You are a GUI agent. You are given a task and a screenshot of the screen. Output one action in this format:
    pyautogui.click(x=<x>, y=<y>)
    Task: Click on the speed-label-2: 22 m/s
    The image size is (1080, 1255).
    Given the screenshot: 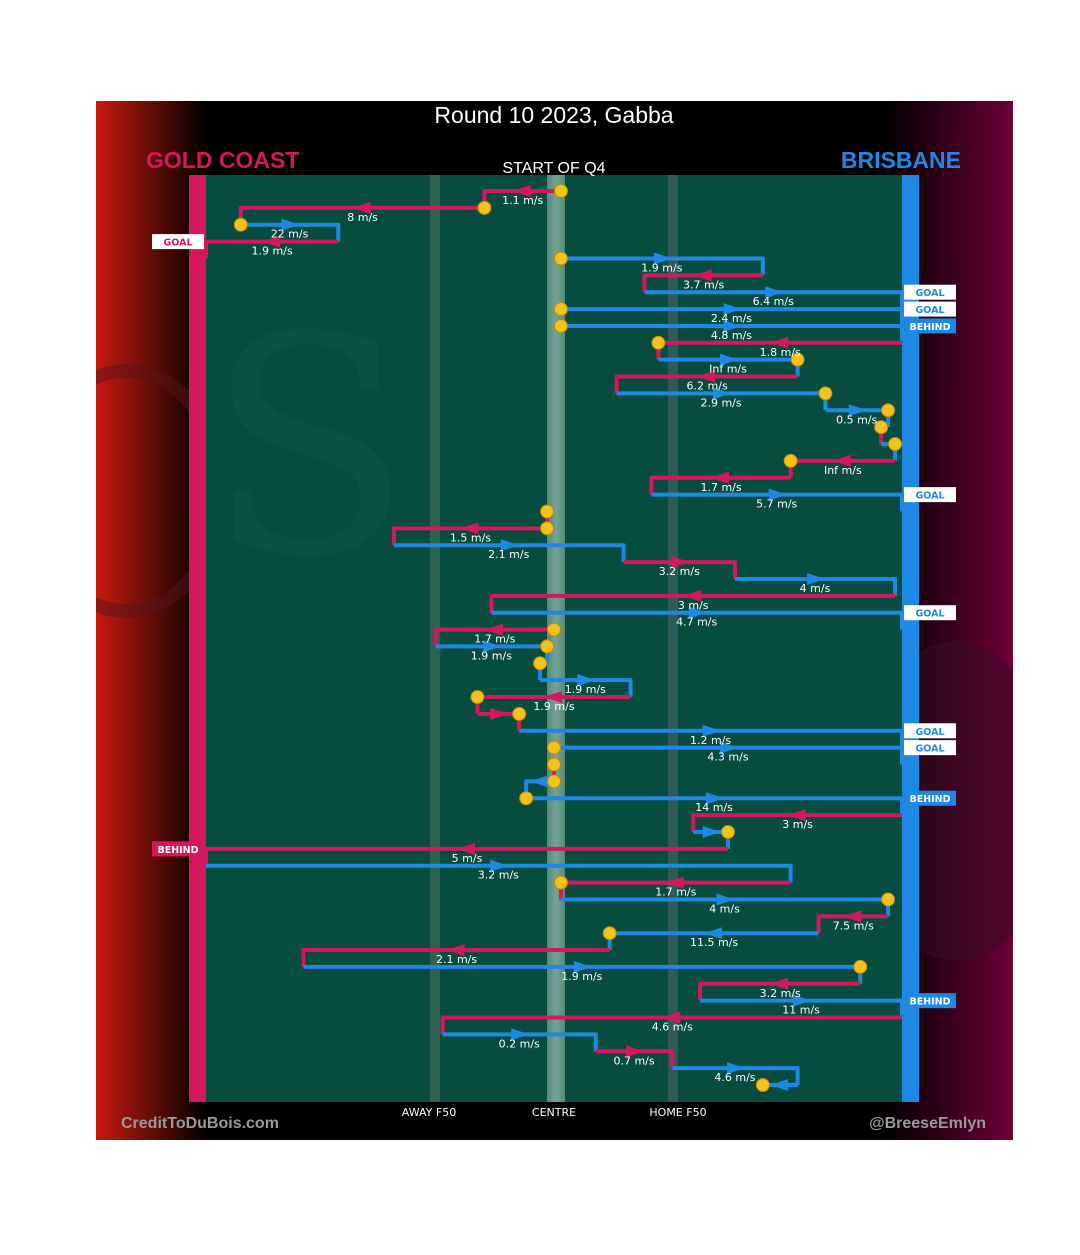 What is the action you would take?
    pyautogui.click(x=290, y=234)
    